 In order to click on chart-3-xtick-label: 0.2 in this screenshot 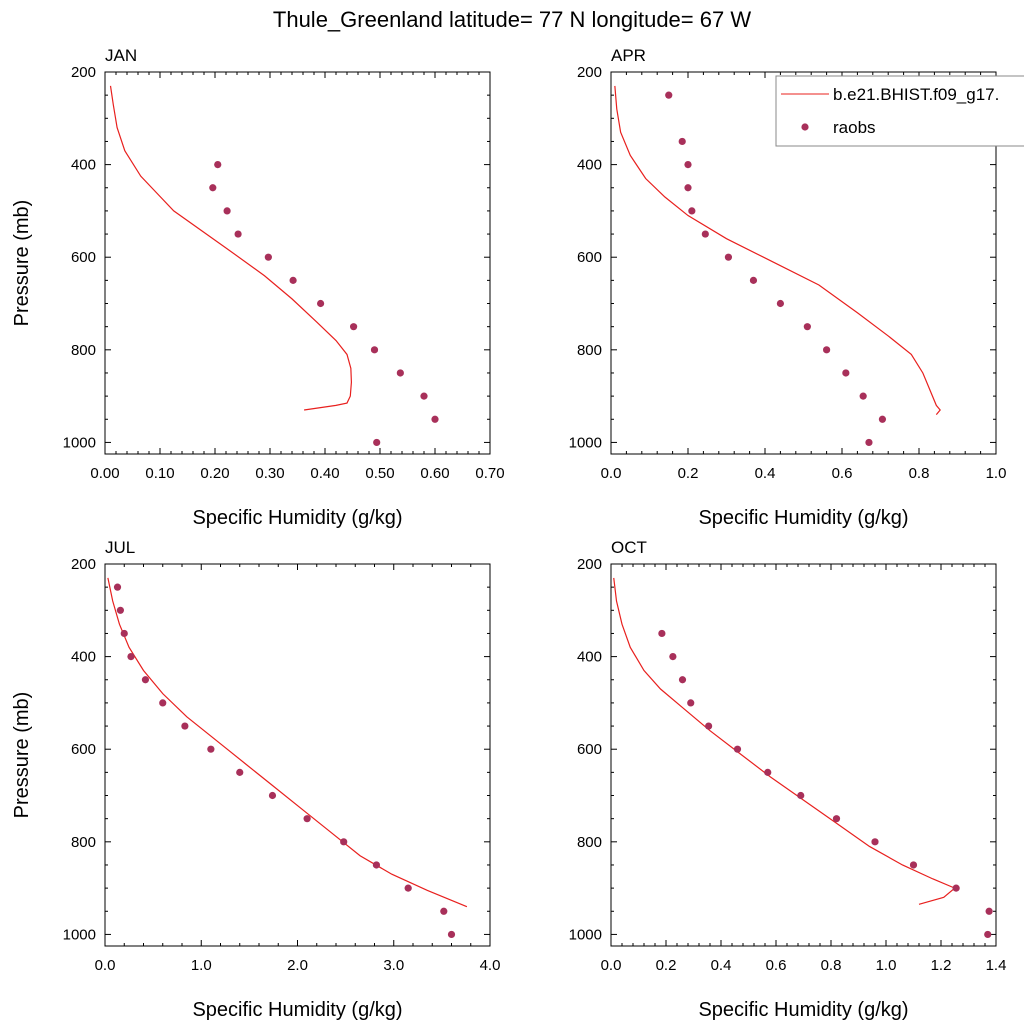, I will do `click(666, 965)`.